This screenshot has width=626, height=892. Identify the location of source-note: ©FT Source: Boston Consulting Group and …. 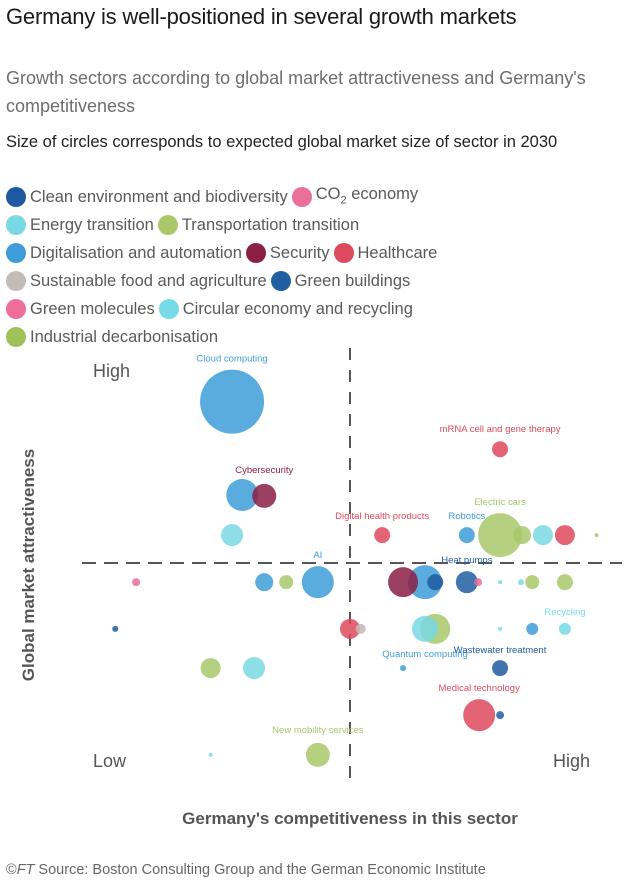
(246, 870).